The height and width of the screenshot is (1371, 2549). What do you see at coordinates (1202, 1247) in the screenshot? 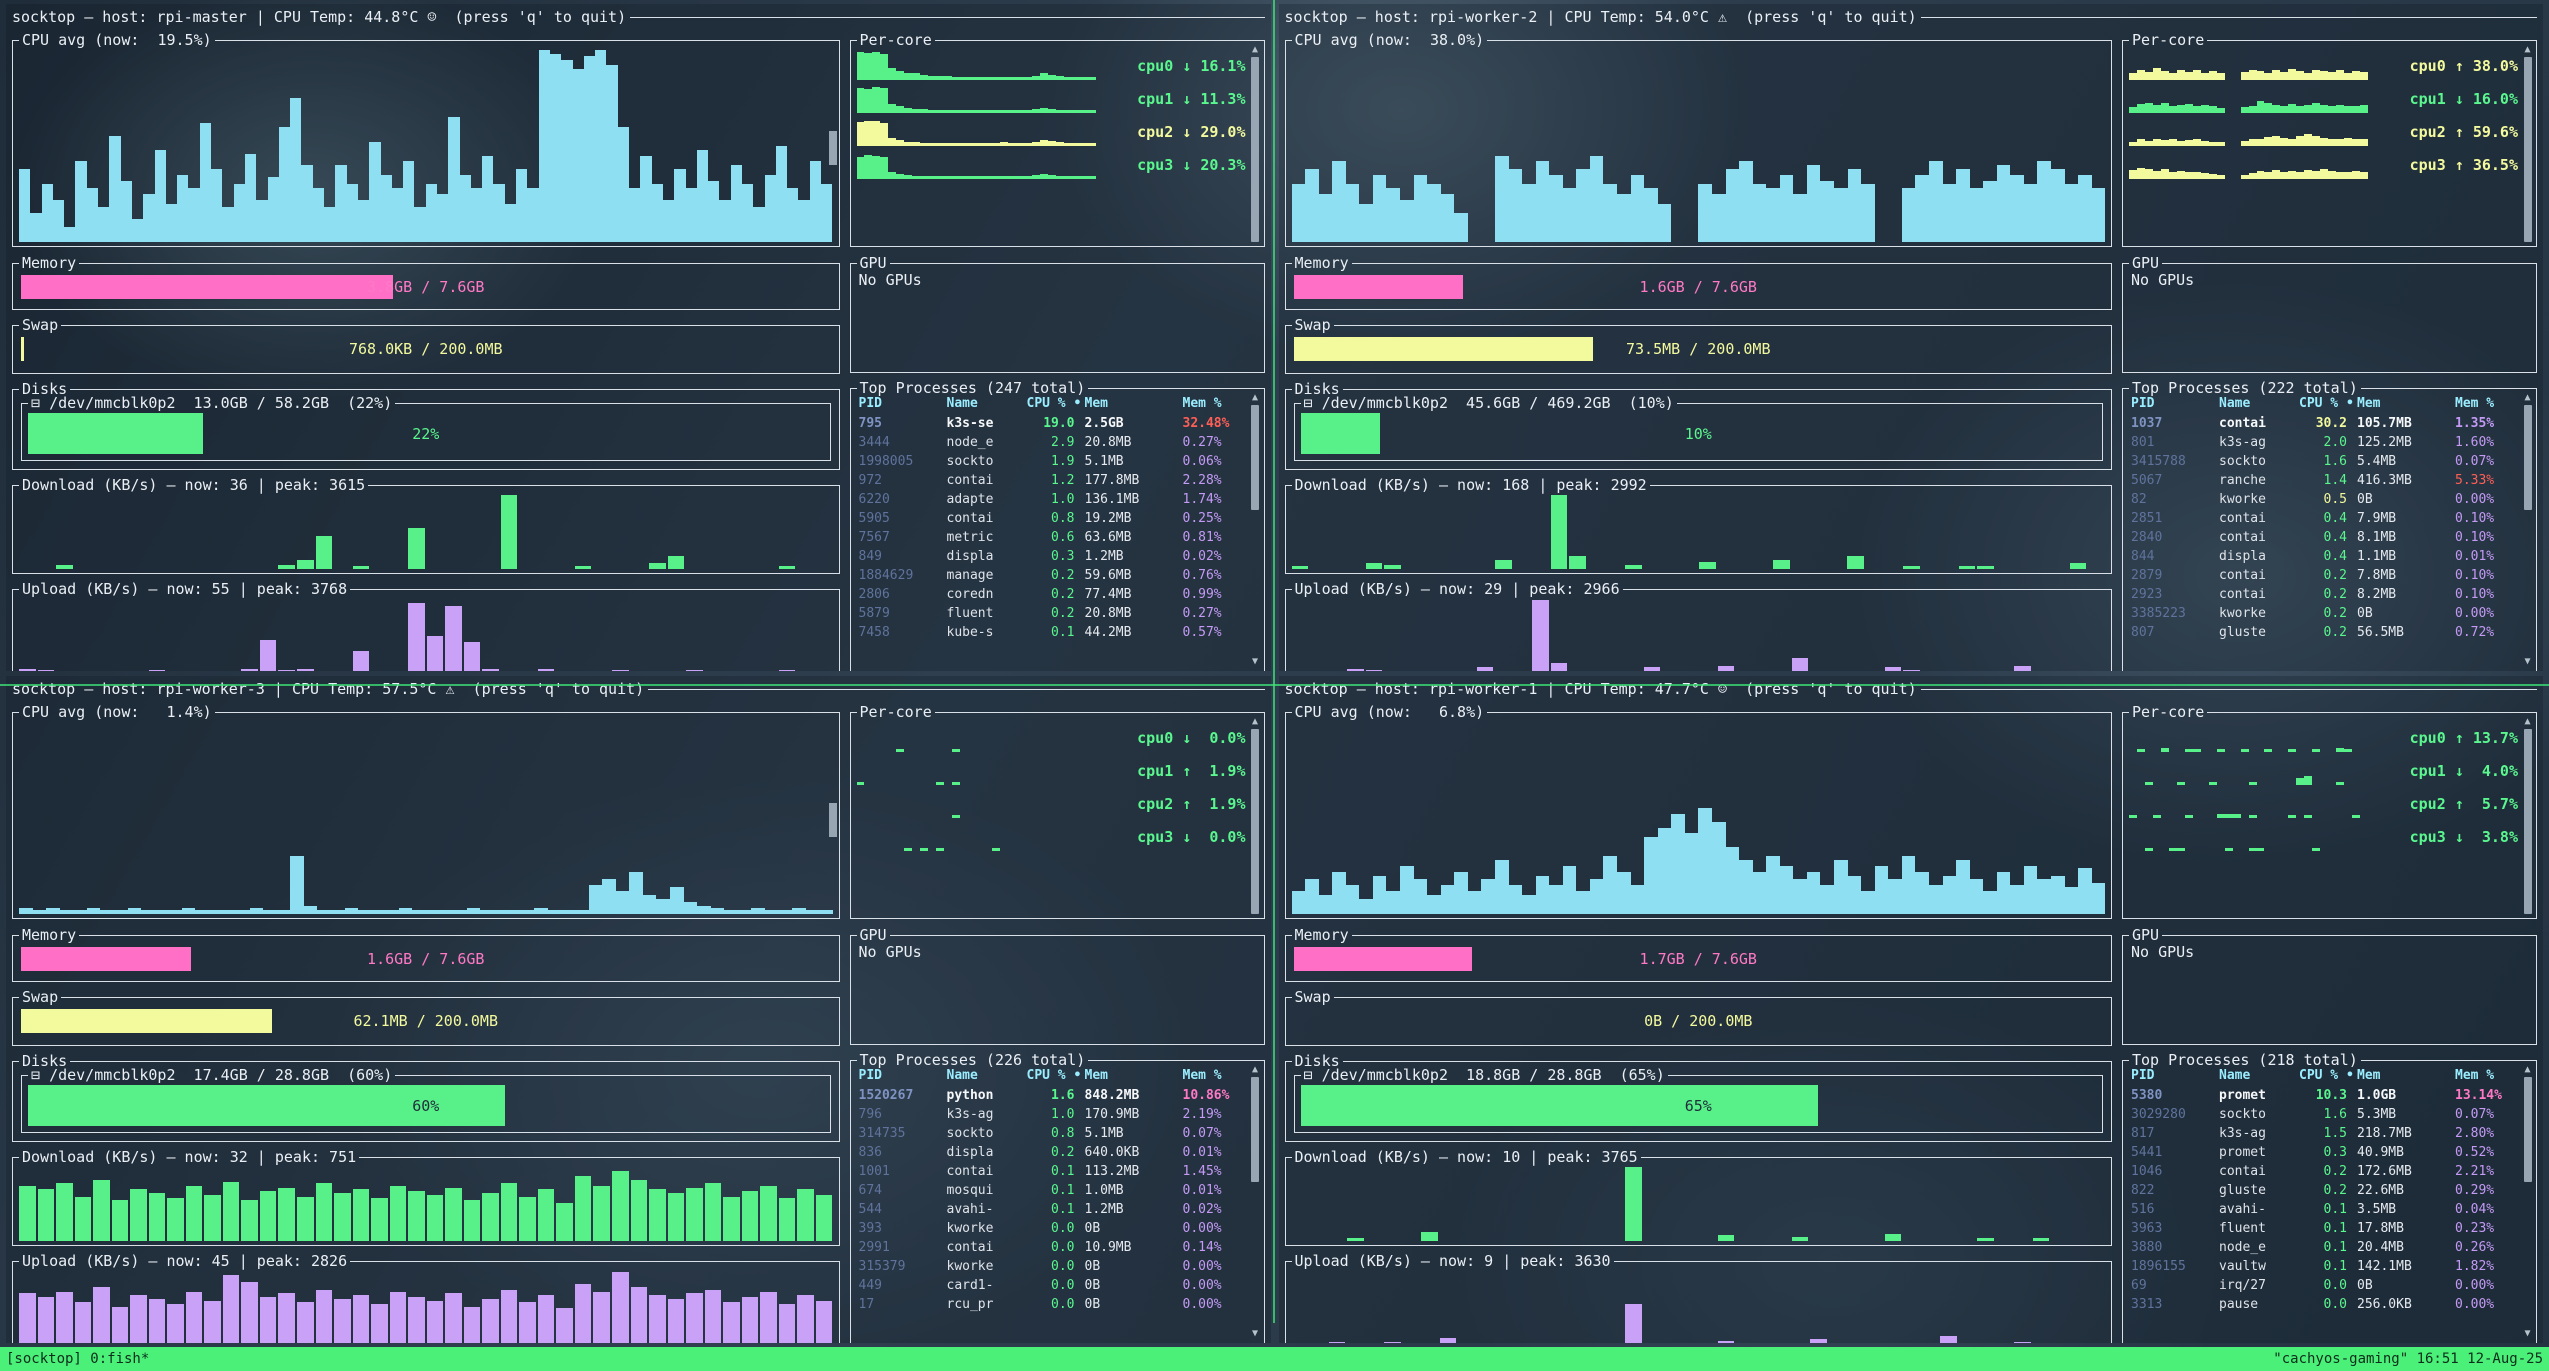
I see `process-cell: 0.14%` at bounding box center [1202, 1247].